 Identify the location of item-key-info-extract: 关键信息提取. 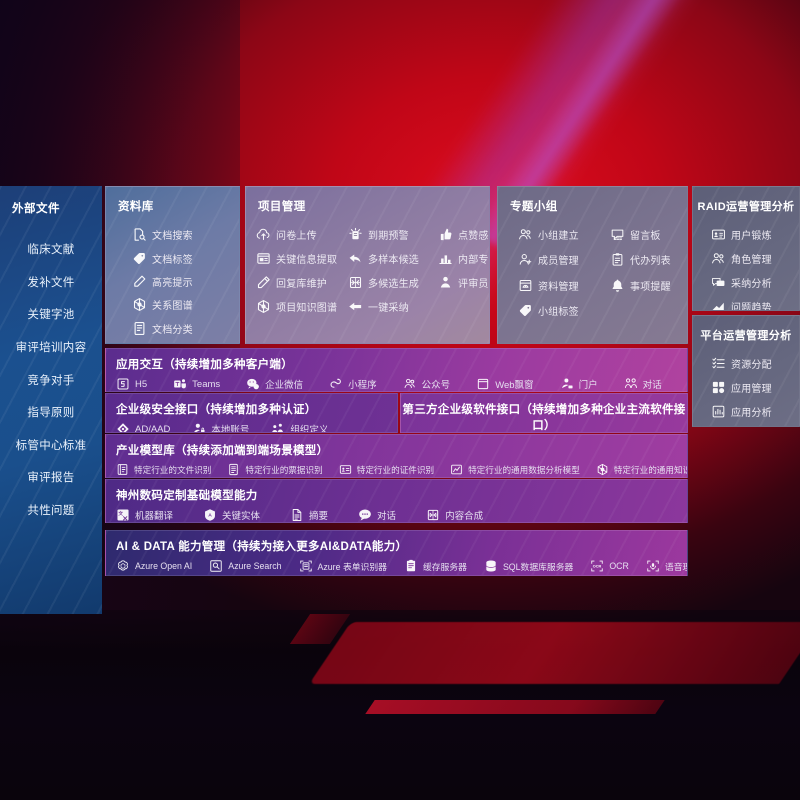
(302, 258).